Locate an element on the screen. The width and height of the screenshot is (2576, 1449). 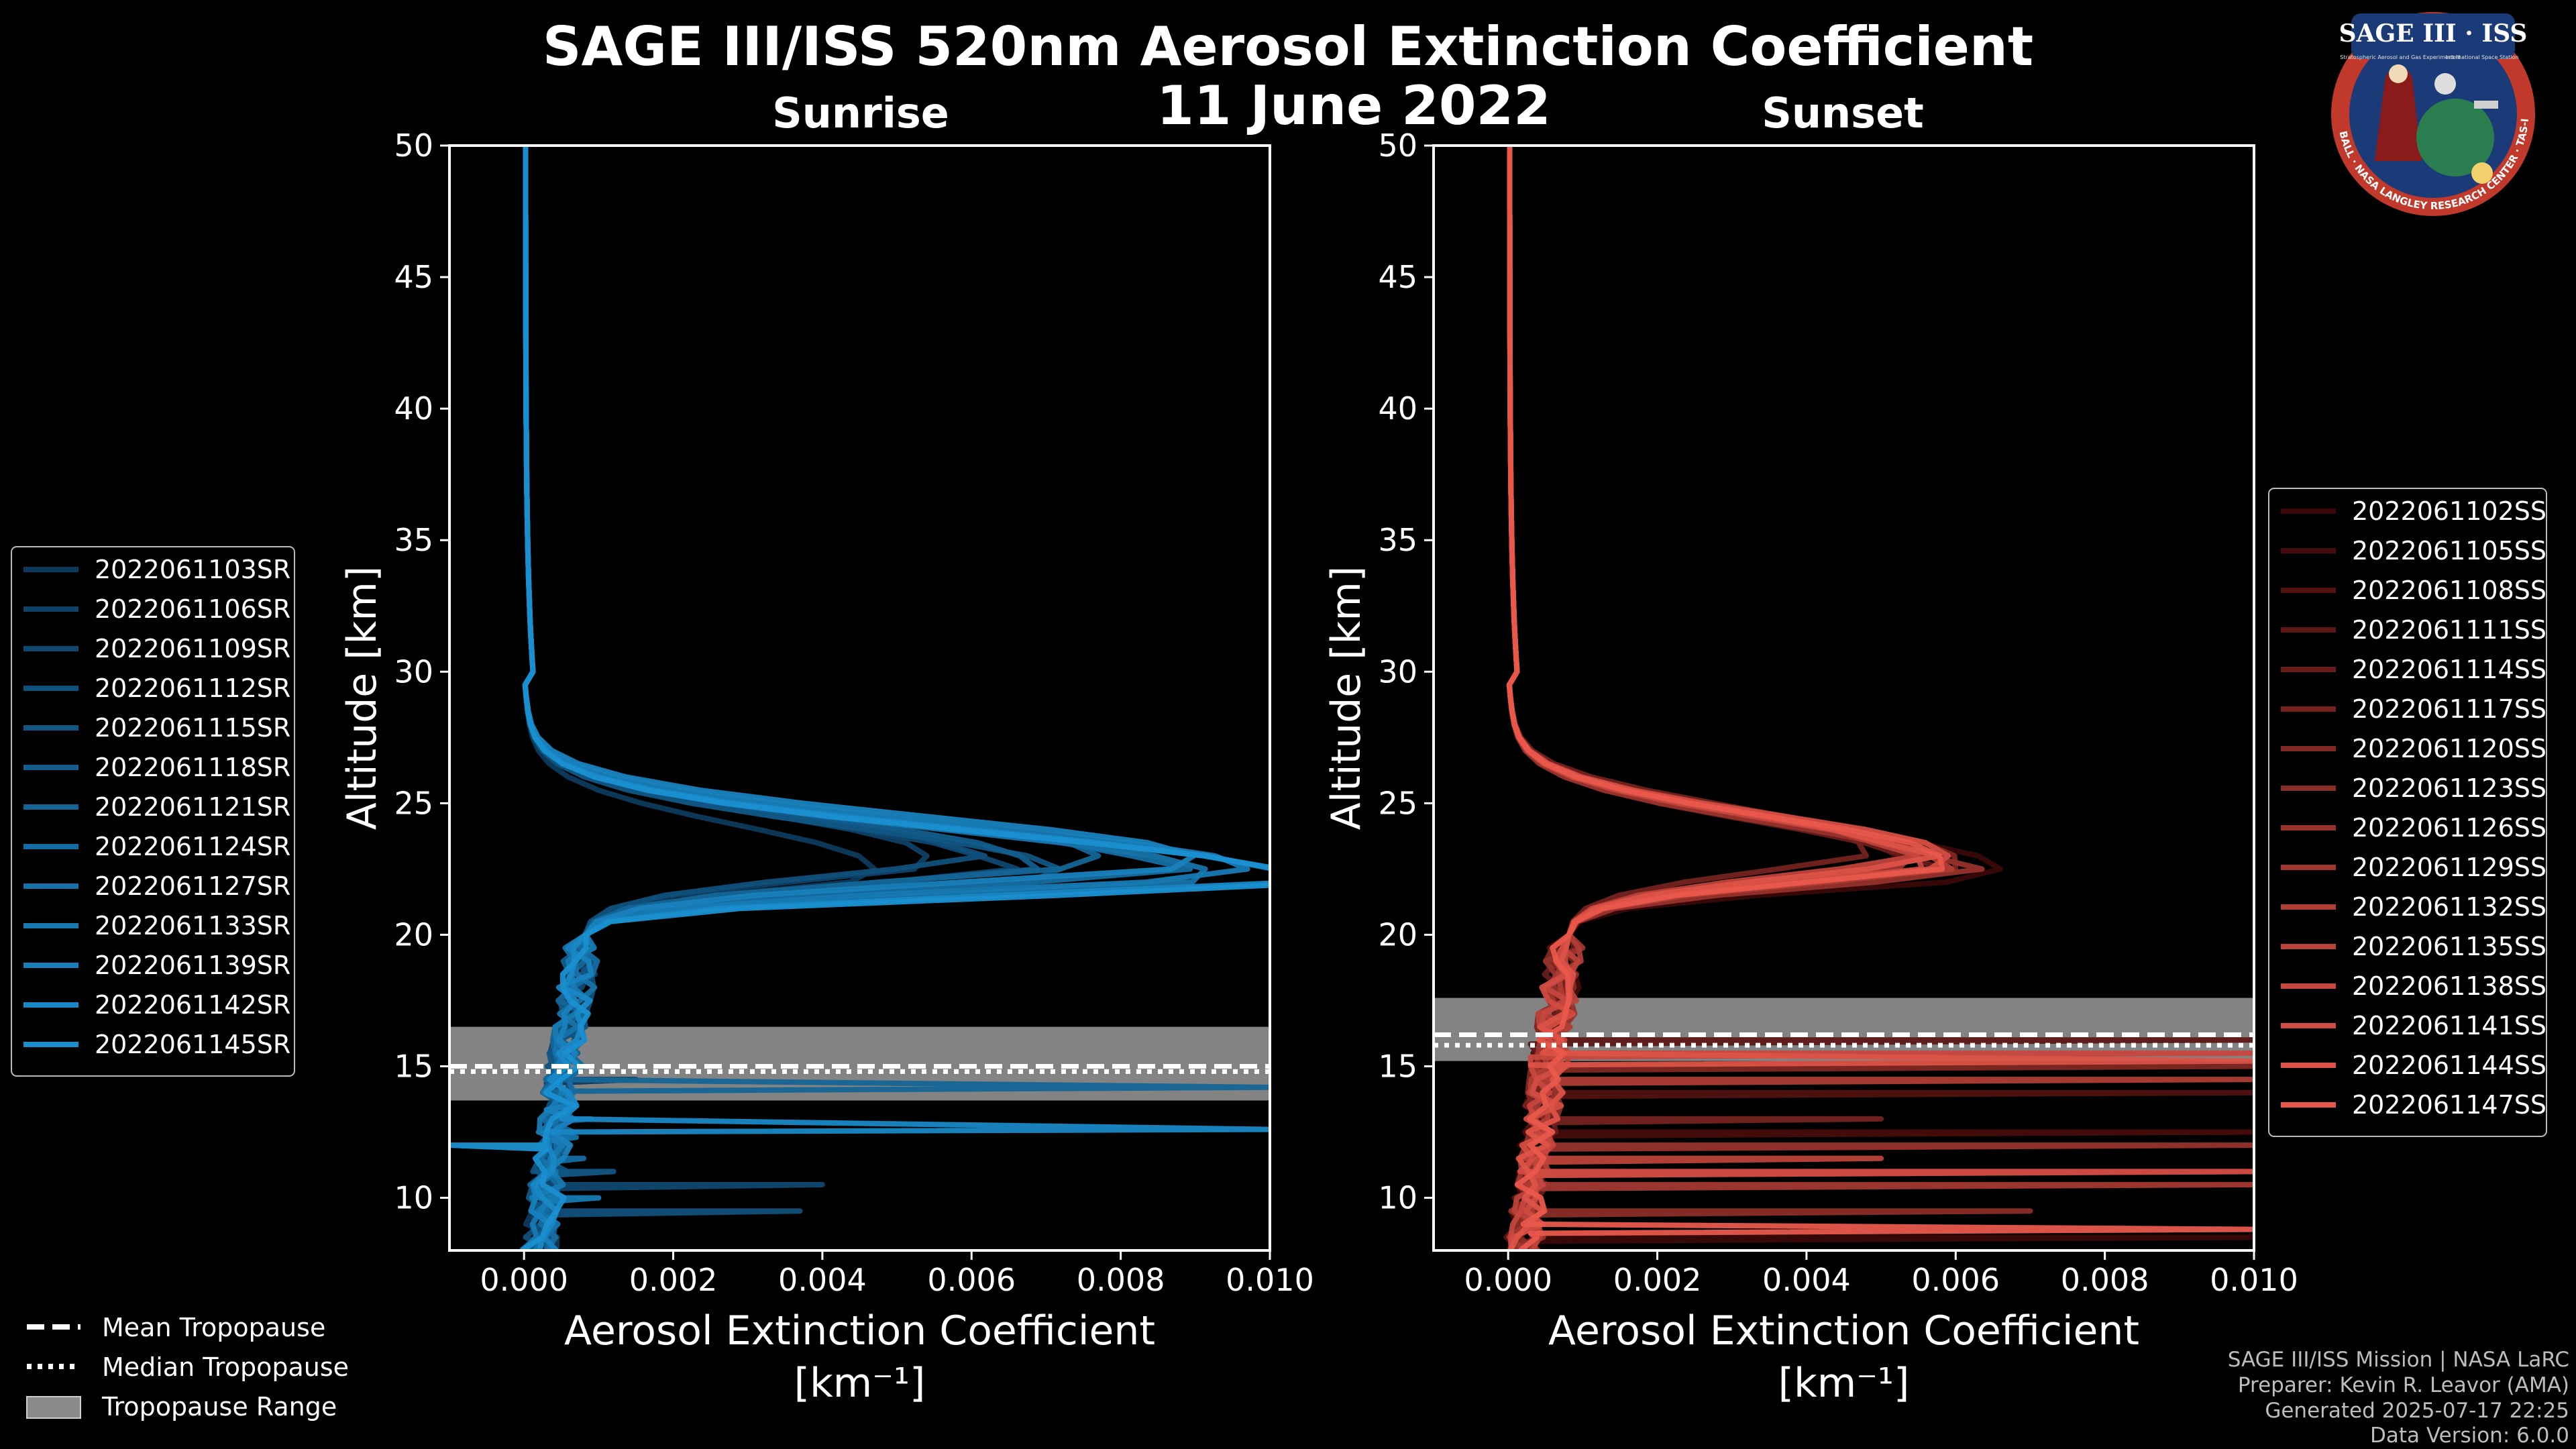
legend-label-2022061126SS: 2022061126SS is located at coordinates (2449, 828).